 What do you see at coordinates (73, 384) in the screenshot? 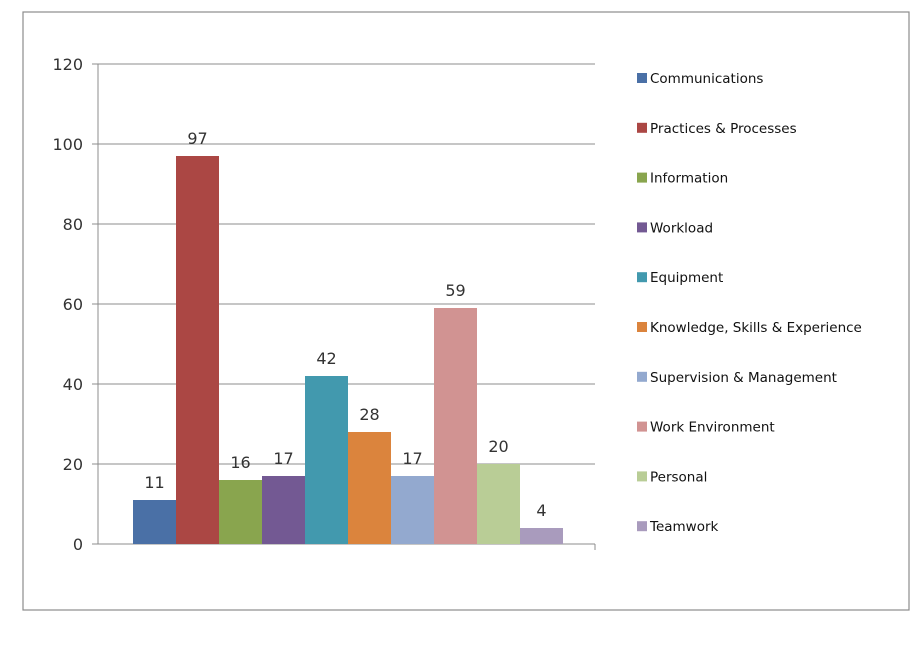
I see `y-tick-label: 40` at bounding box center [73, 384].